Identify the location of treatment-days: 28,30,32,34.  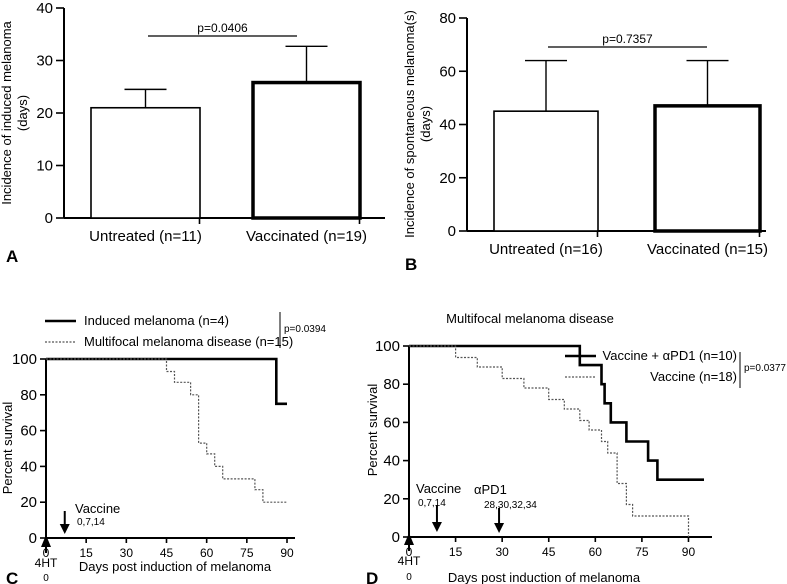
(510, 505).